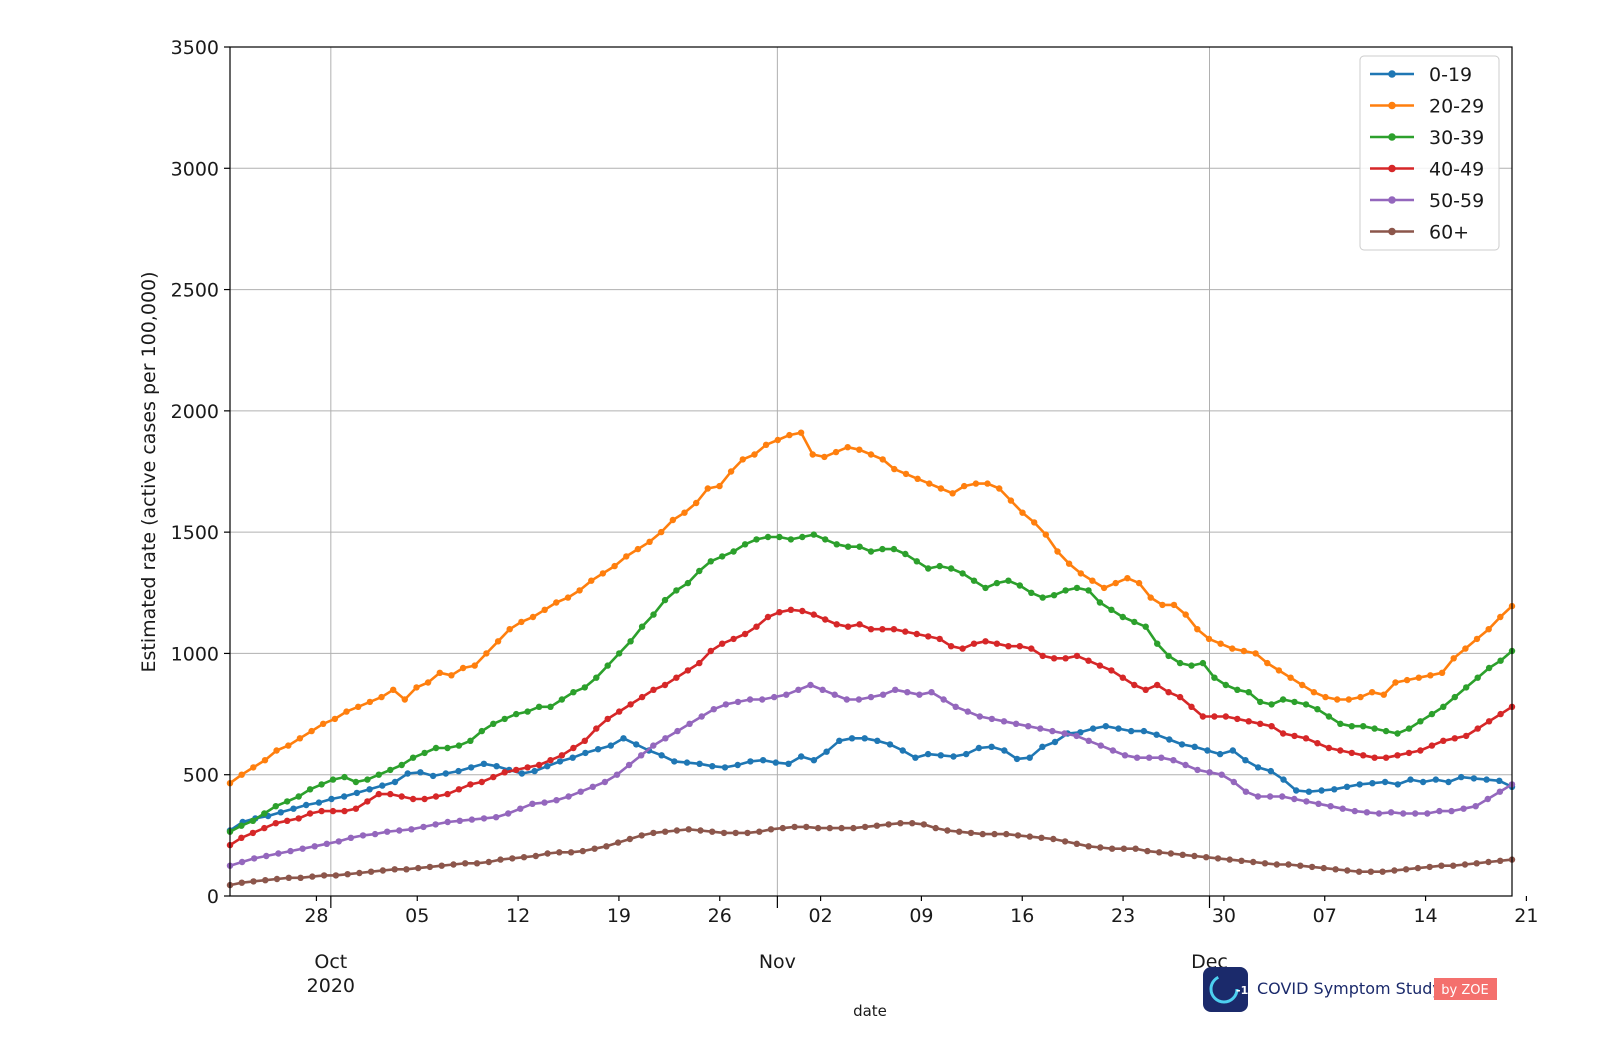 This screenshot has height=1060, width=1600. I want to click on legend-swatch-marker, so click(1392, 105).